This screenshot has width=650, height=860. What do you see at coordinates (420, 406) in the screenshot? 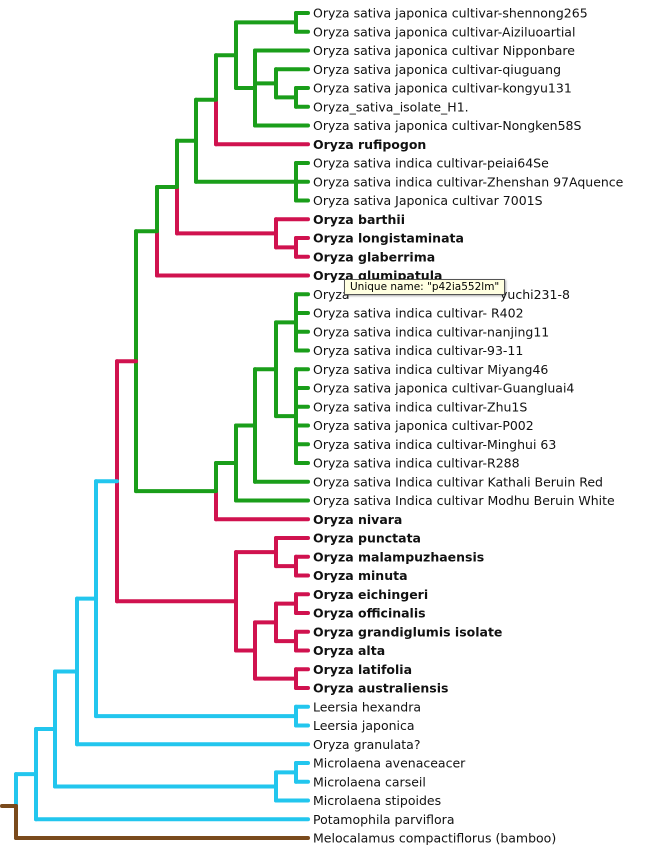
I see `tip-label: Oryza sativa indica cultivar-Zhu1S` at bounding box center [420, 406].